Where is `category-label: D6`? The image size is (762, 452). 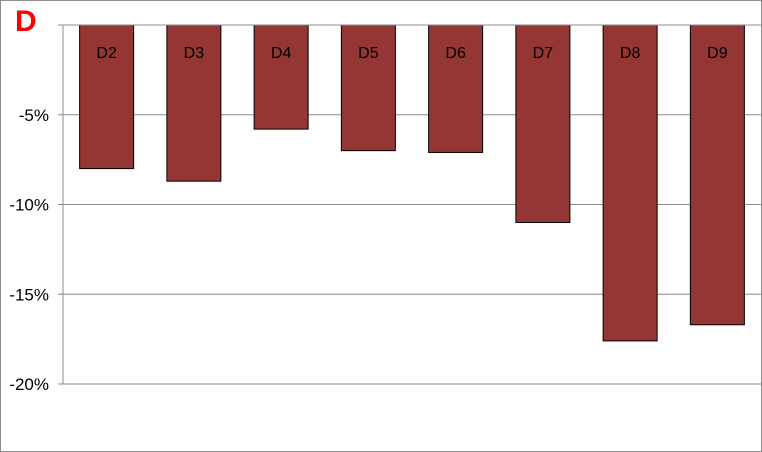 category-label: D6 is located at coordinates (455, 53).